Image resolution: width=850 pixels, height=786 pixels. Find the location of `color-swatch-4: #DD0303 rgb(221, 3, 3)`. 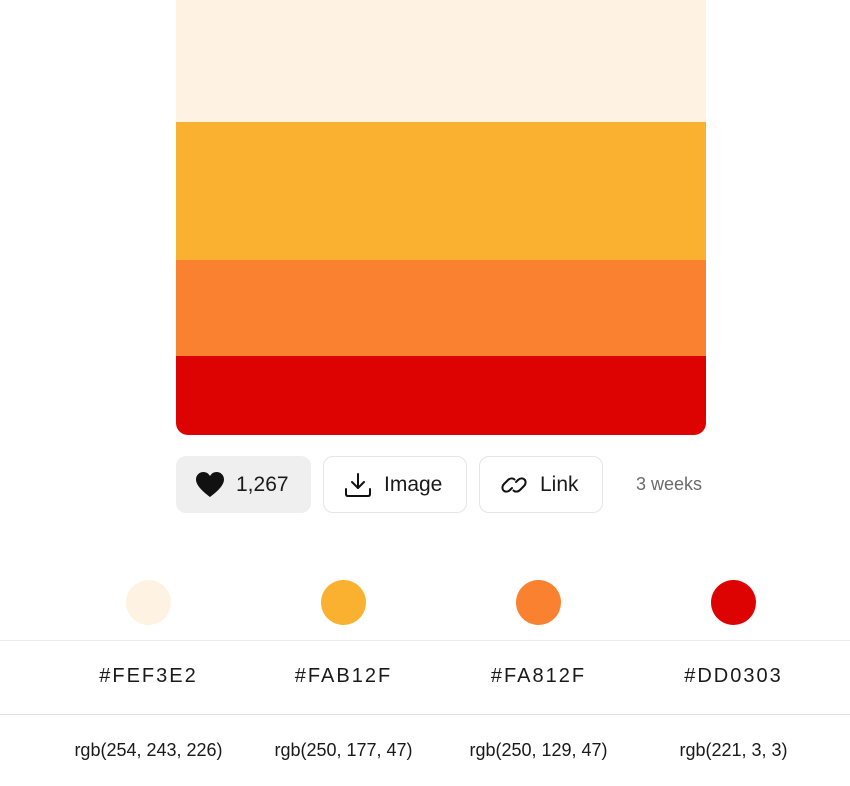

color-swatch-4: #DD0303 rgb(221, 3, 3) is located at coordinates (733, 673).